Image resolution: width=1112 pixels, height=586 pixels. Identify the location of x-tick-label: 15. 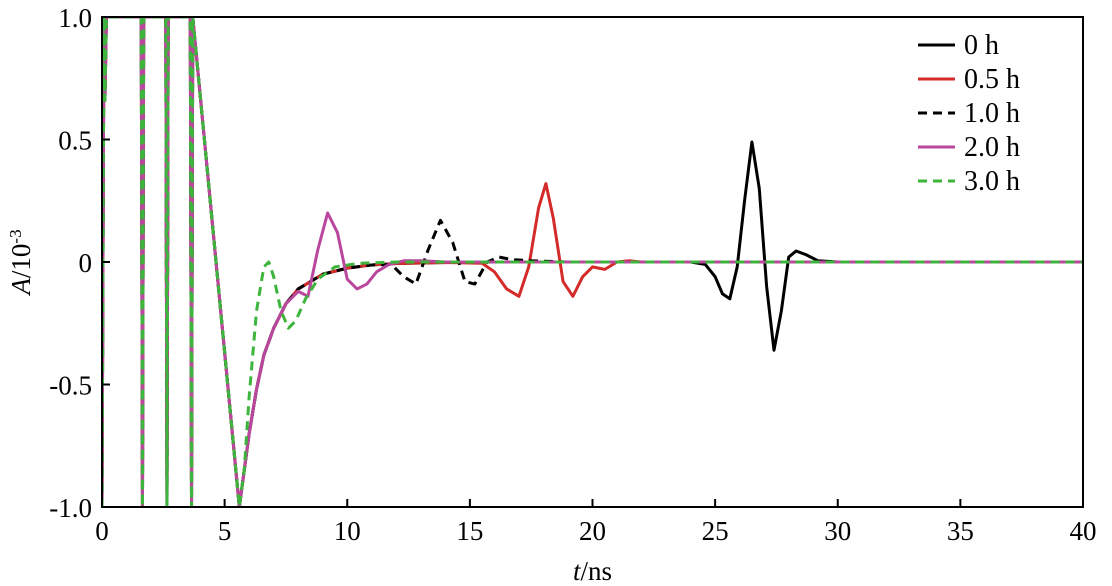
(469, 531).